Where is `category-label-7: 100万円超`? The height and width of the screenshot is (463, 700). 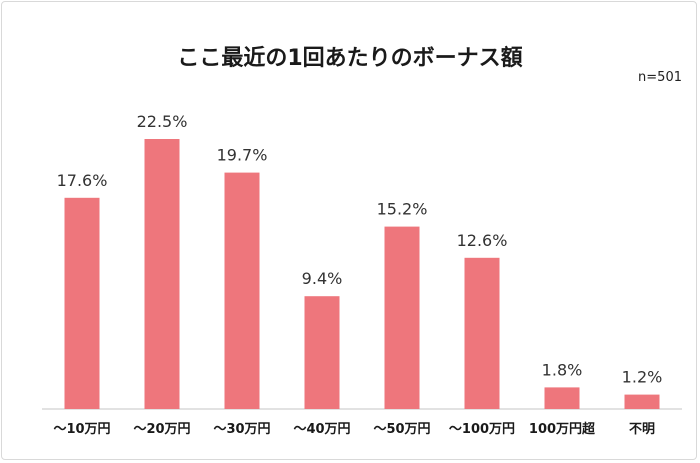 category-label-7: 100万円超 is located at coordinates (562, 429).